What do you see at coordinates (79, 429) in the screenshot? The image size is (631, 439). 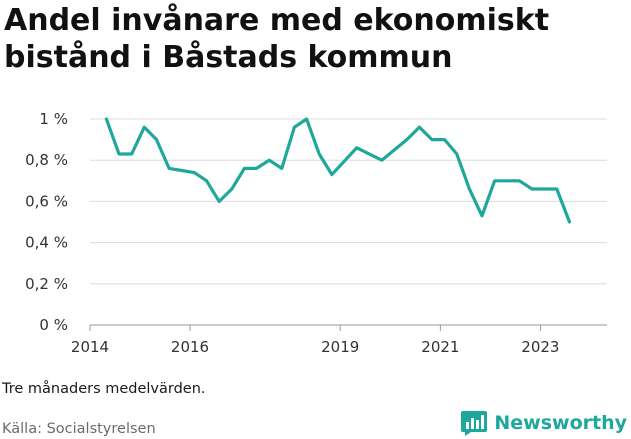 I see `source-text: Källa: Socialstyrelsen` at bounding box center [79, 429].